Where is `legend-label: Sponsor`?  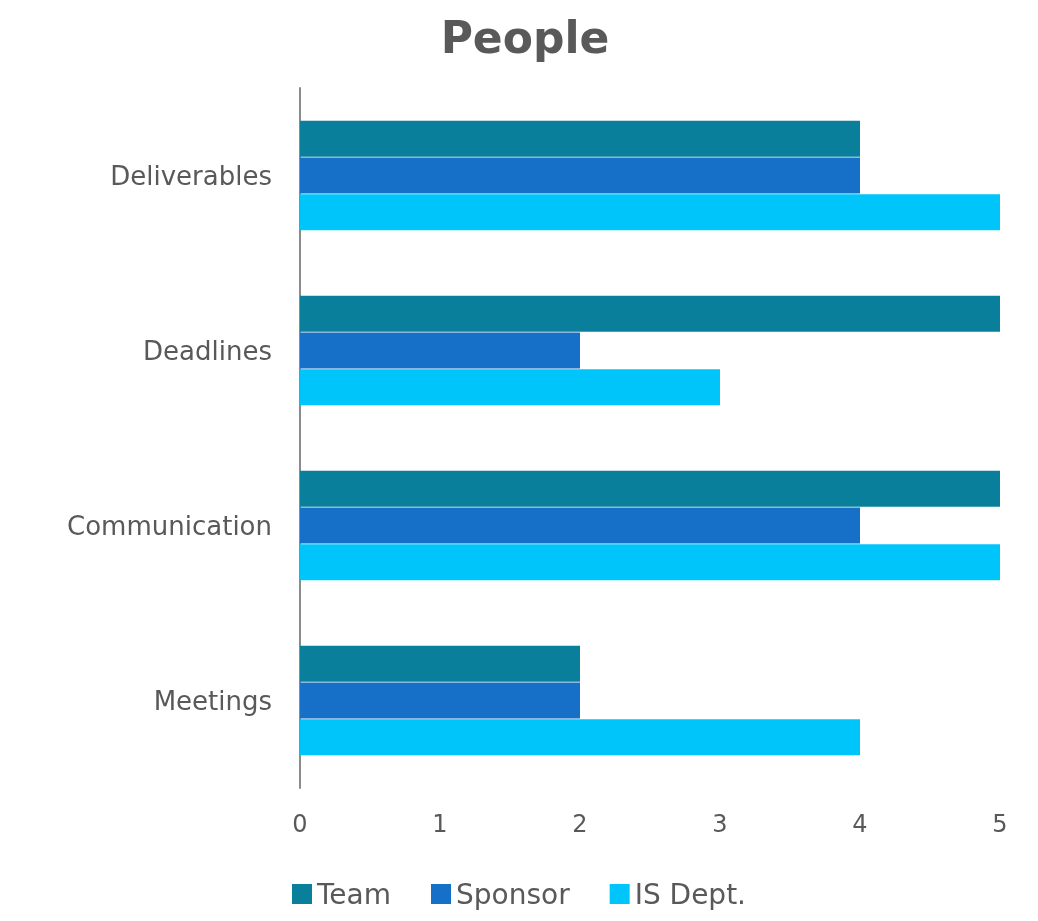
legend-label: Sponsor is located at coordinates (513, 894).